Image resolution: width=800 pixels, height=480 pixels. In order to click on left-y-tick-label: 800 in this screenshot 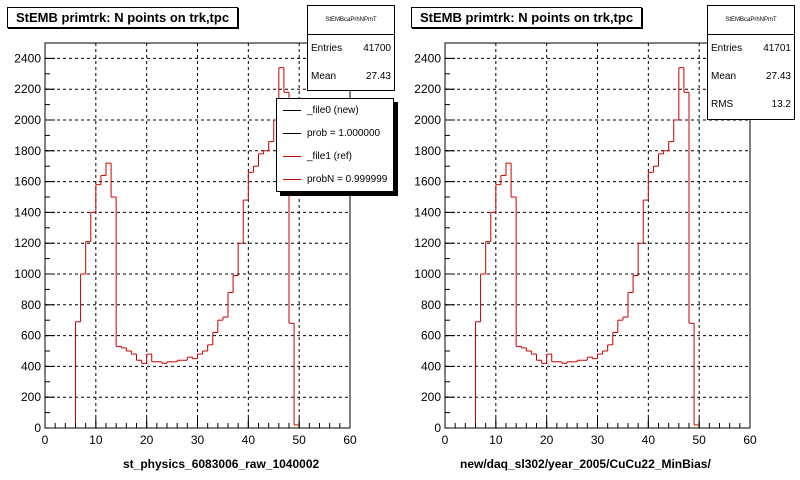, I will do `click(31, 305)`.